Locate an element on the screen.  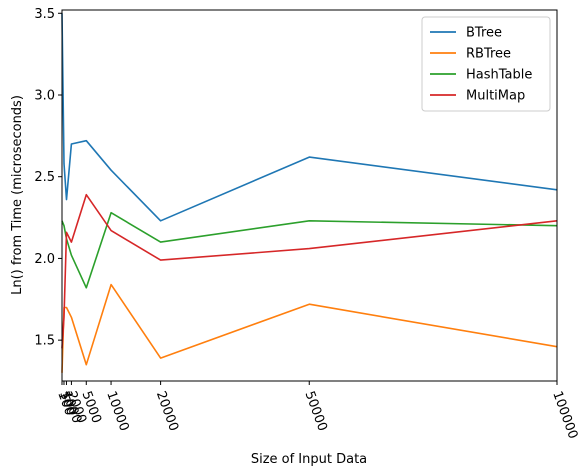
legend-label: HashTable is located at coordinates (499, 75).